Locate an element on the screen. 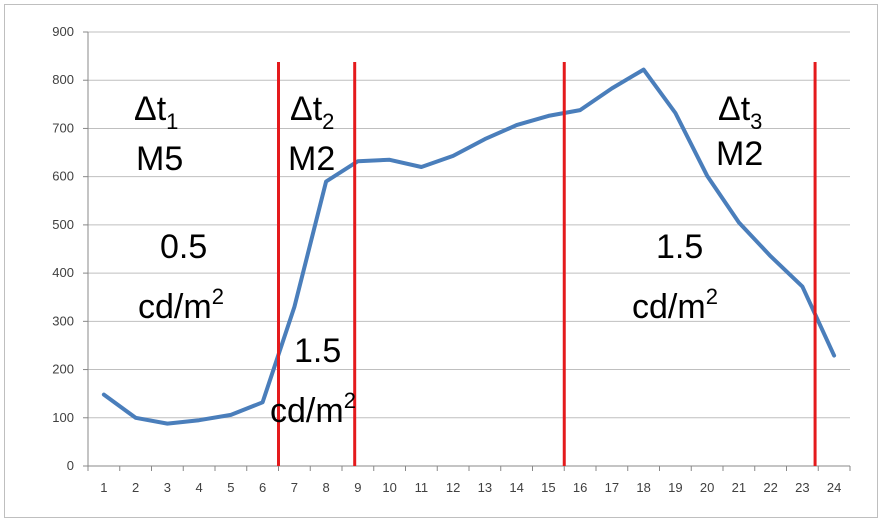 This screenshot has width=884, height=524. x-tick-label-11: 11 is located at coordinates (422, 487).